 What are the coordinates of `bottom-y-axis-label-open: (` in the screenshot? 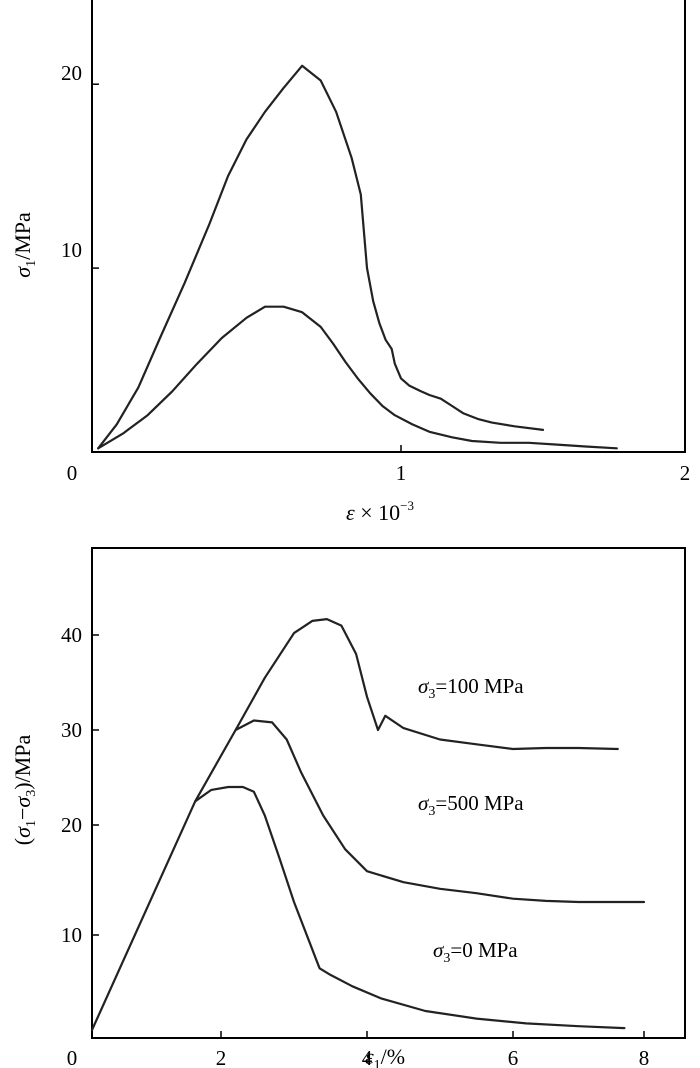 It's located at (22, 841).